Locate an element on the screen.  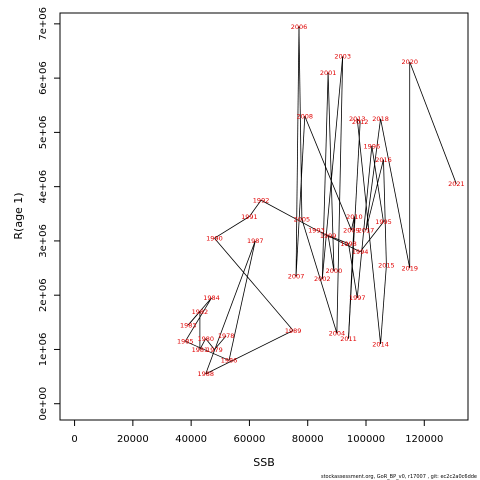
segment-2018-2019 is located at coordinates (395, 193).